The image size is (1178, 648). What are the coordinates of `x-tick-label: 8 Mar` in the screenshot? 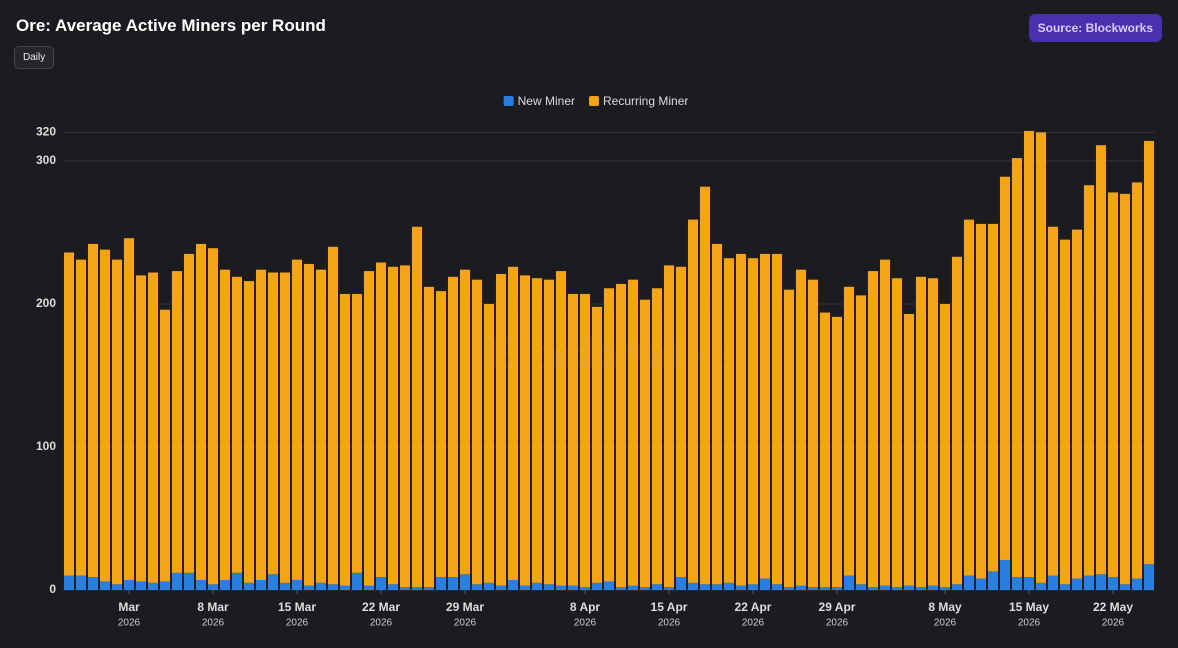 It's located at (213, 607).